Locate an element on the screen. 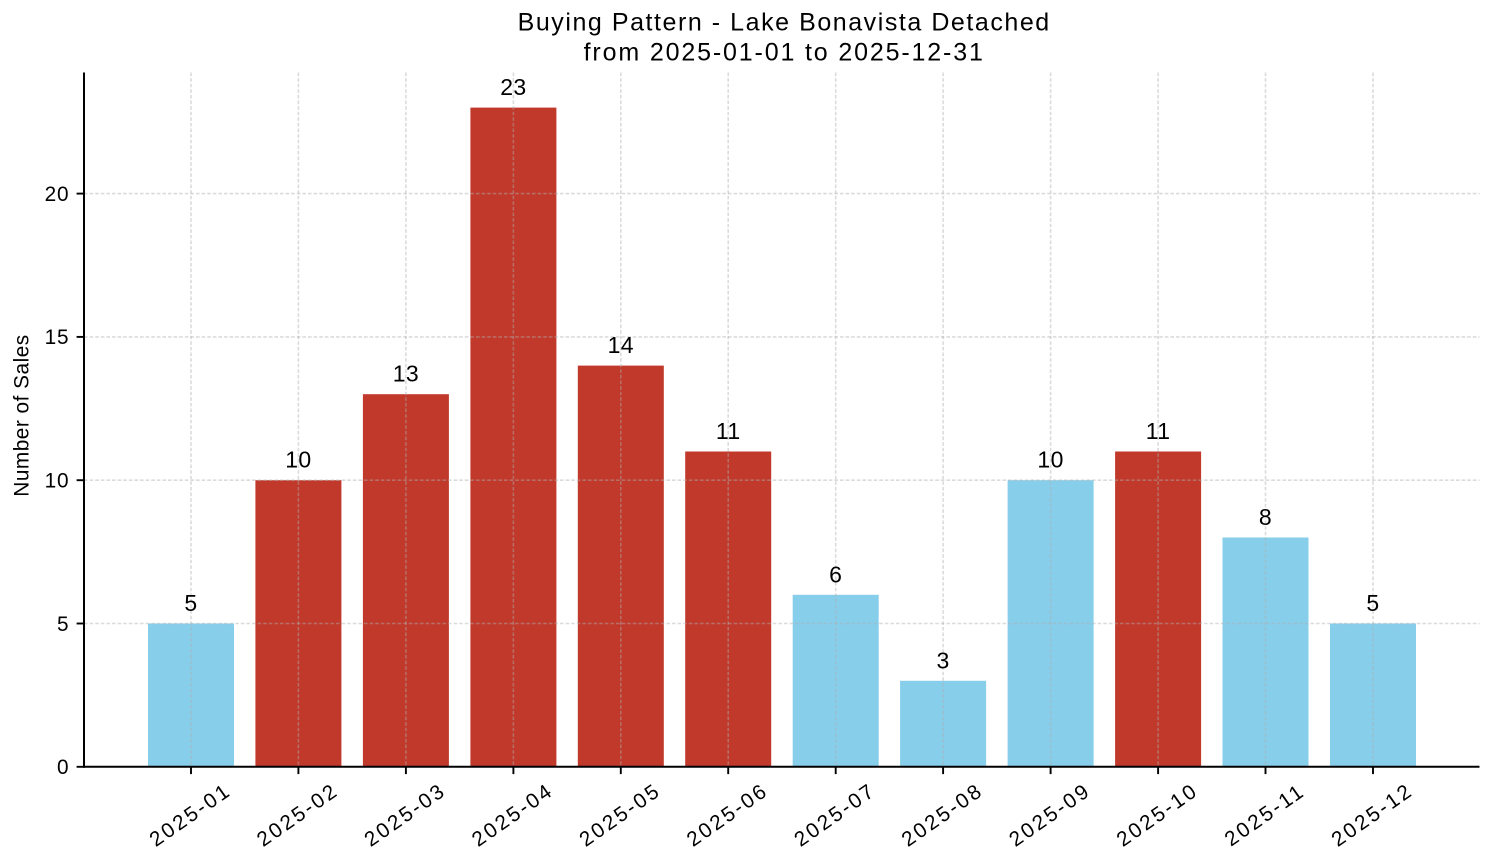 The height and width of the screenshot is (863, 1494). svg-text: 8 is located at coordinates (1265, 517).